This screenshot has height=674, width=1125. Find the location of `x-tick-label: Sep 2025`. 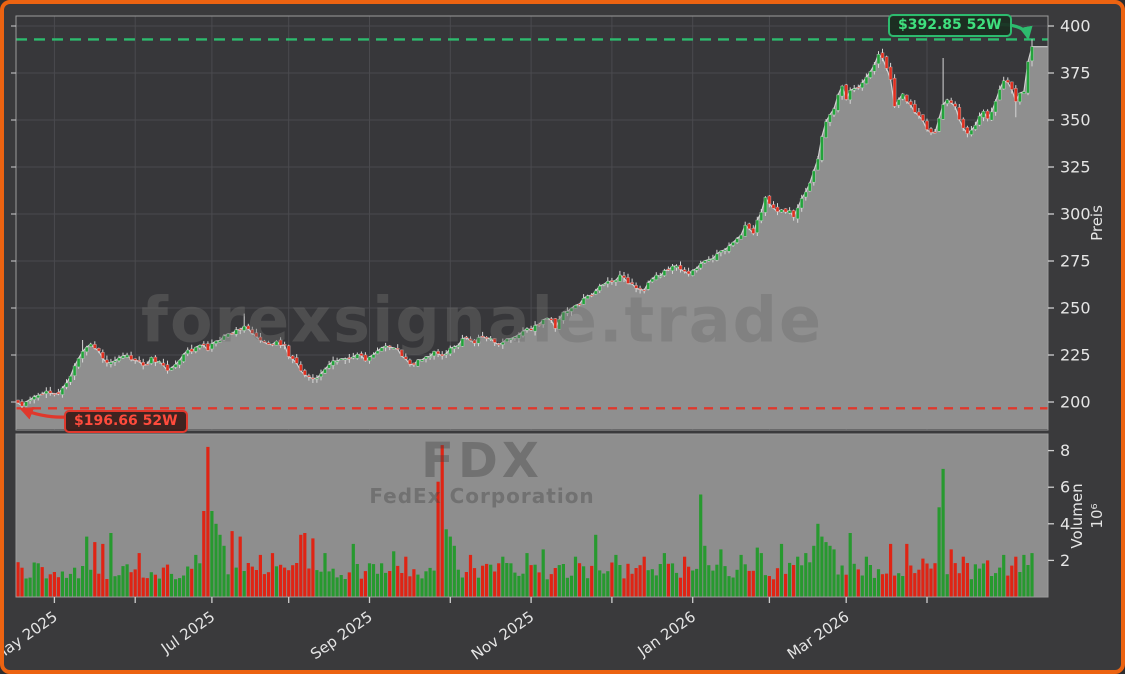

x-tick-label: Sep 2025 is located at coordinates (341, 636).